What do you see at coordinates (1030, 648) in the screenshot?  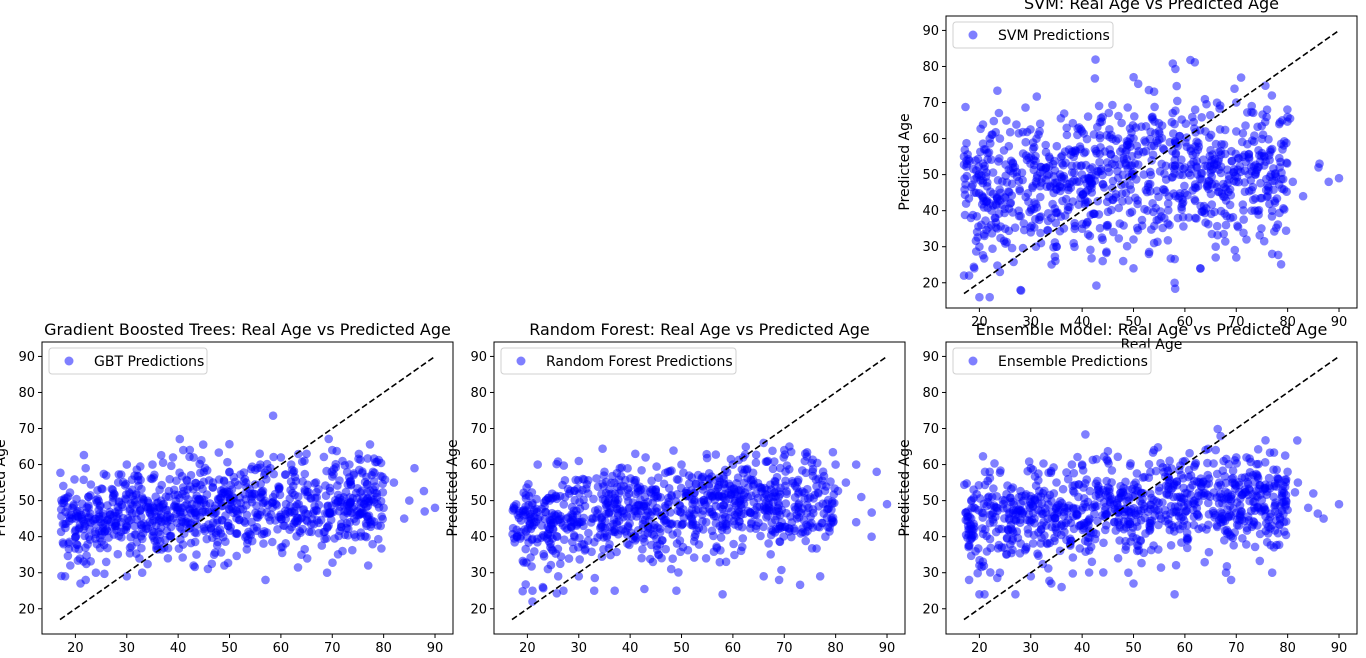 I see `x-tick-label: 30` at bounding box center [1030, 648].